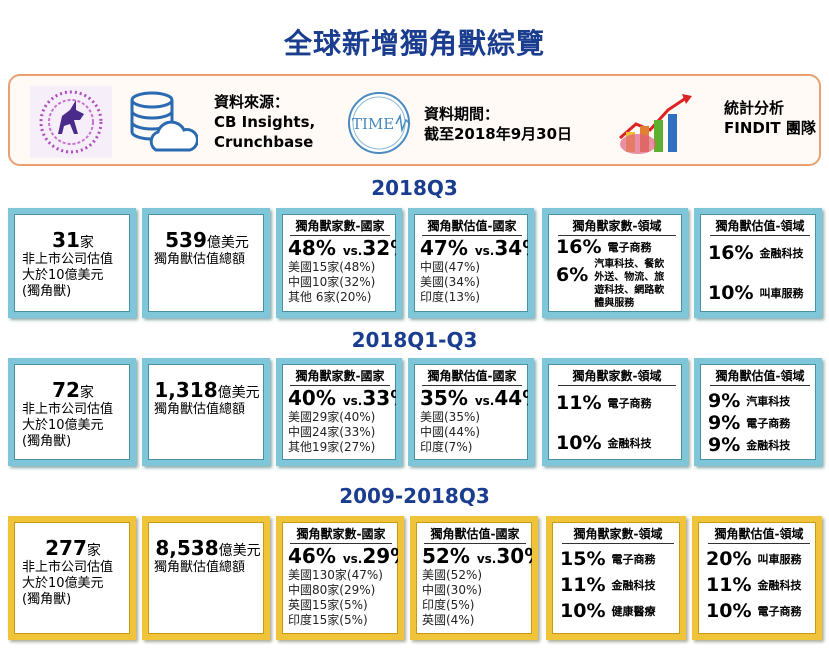  Describe the element at coordinates (498, 124) in the screenshot. I see `data-period-text: 資料期間： 截至2018年9月30日` at that location.